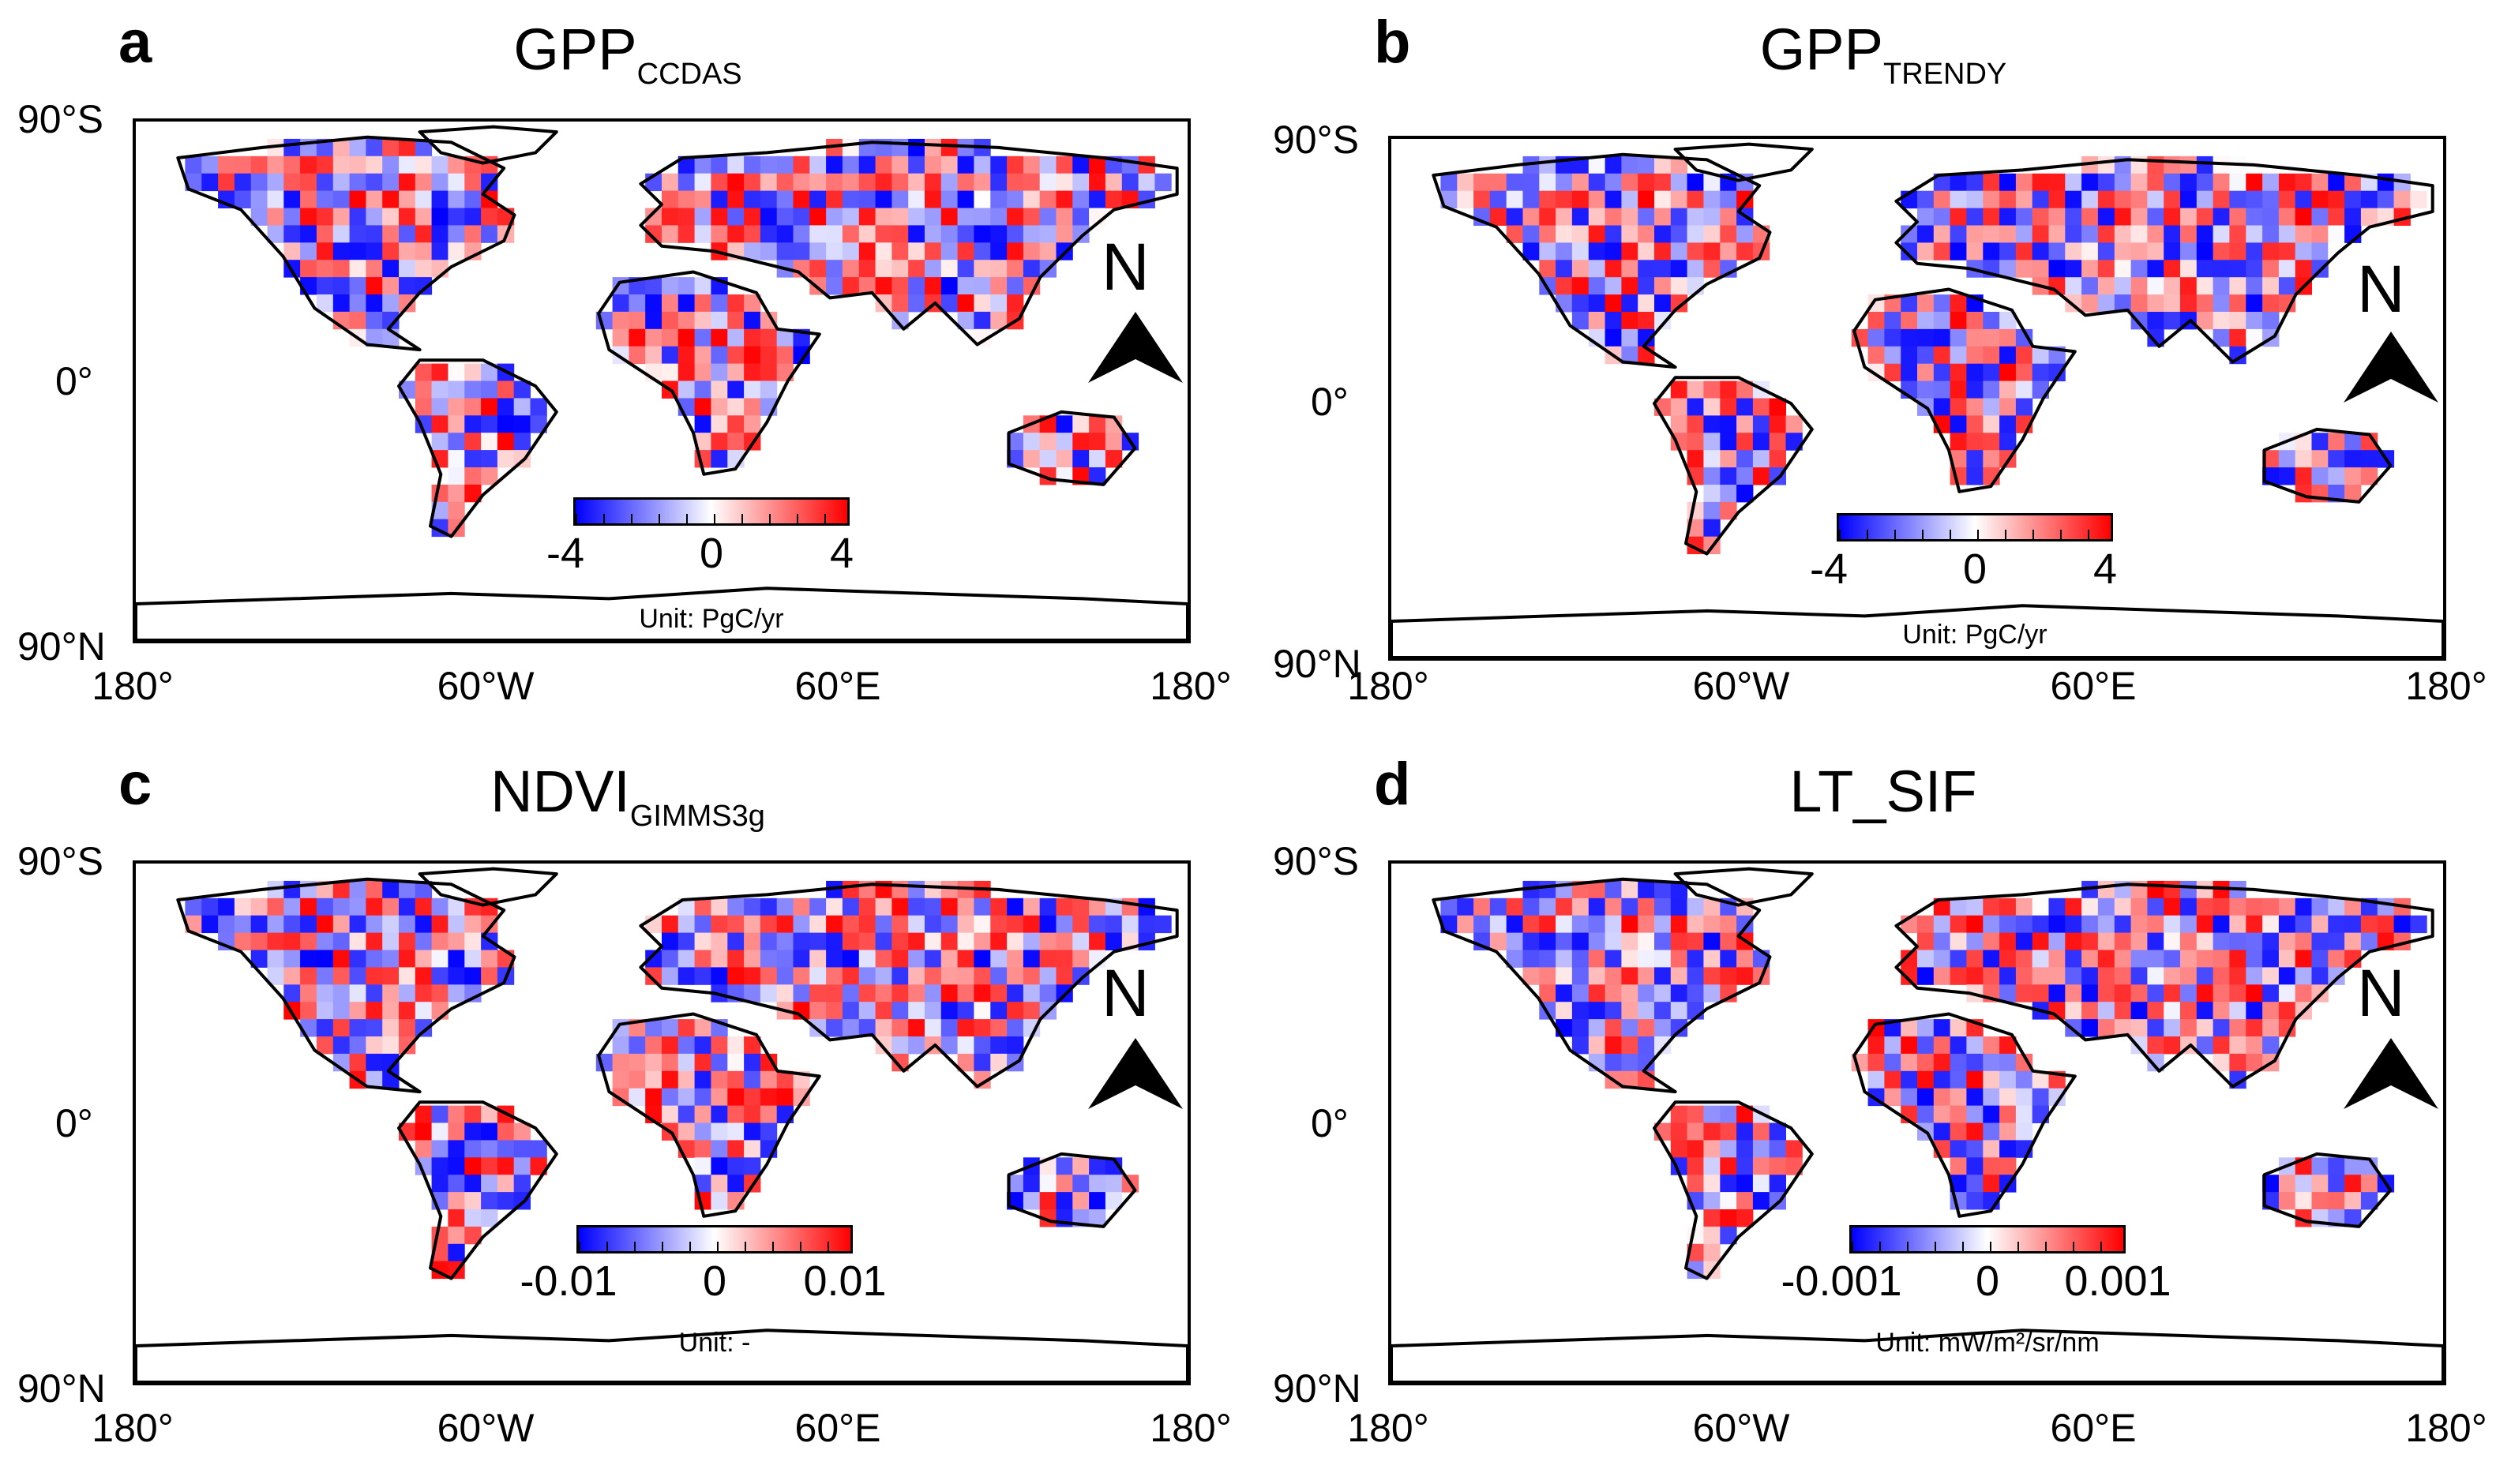  What do you see at coordinates (1883, 791) in the screenshot?
I see `title-main: LT_SIF` at bounding box center [1883, 791].